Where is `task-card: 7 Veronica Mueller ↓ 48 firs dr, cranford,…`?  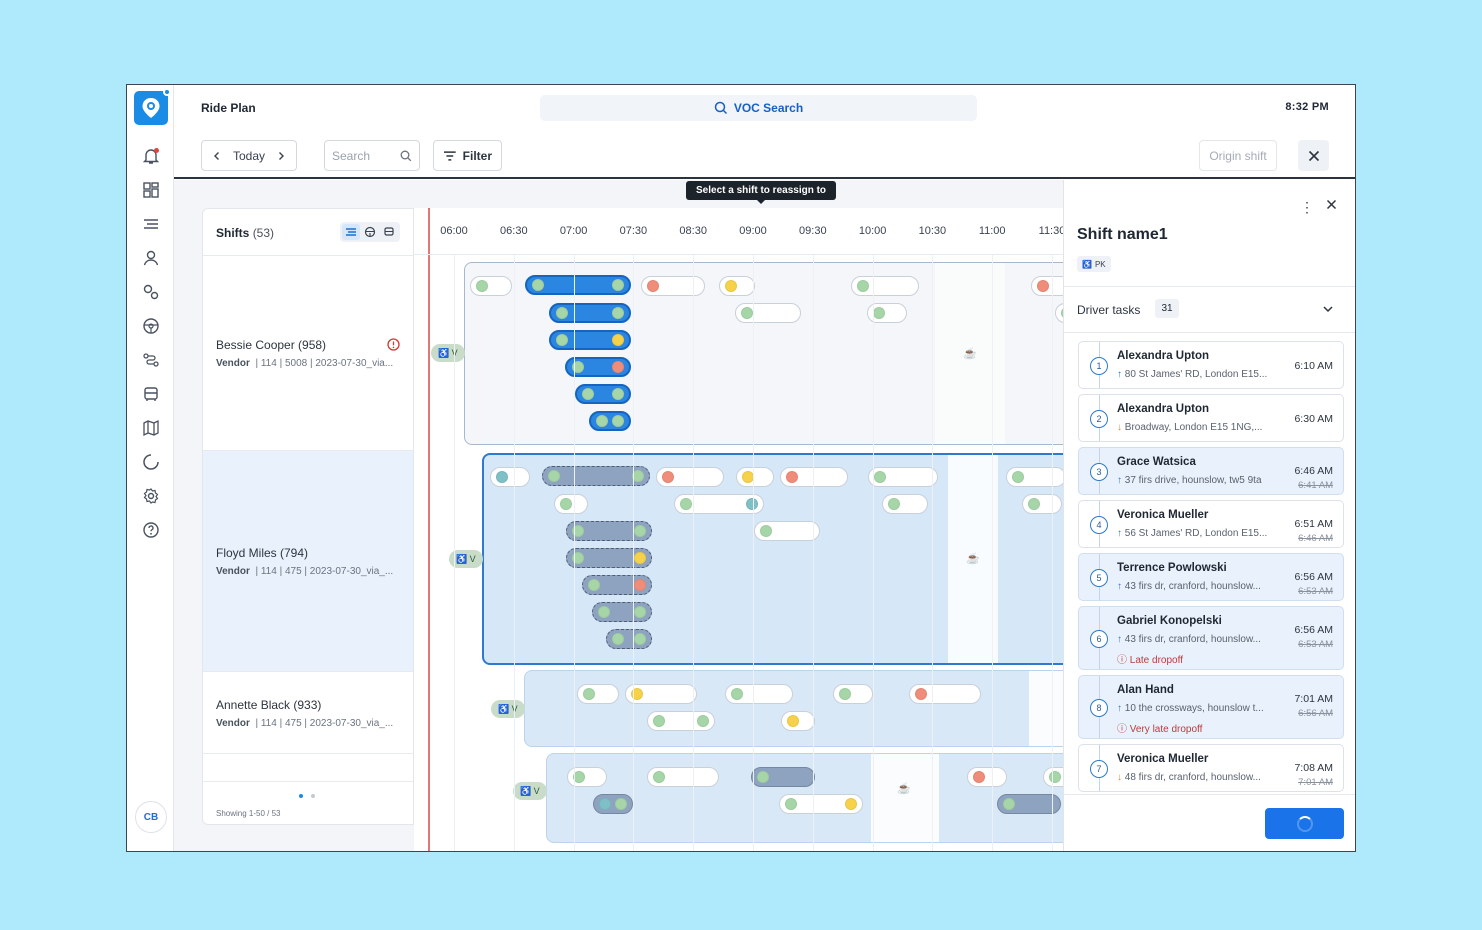 task-card: 7 Veronica Mueller ↓ 48 firs dr, cranford,… is located at coordinates (1211, 768).